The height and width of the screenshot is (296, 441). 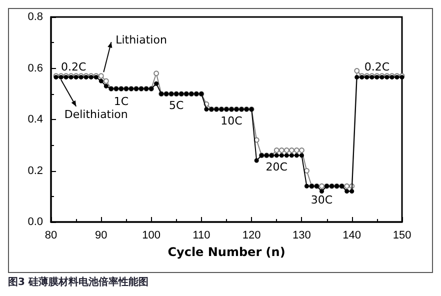 What do you see at coordinates (301, 236) in the screenshot?
I see `x-tick-label: 130` at bounding box center [301, 236].